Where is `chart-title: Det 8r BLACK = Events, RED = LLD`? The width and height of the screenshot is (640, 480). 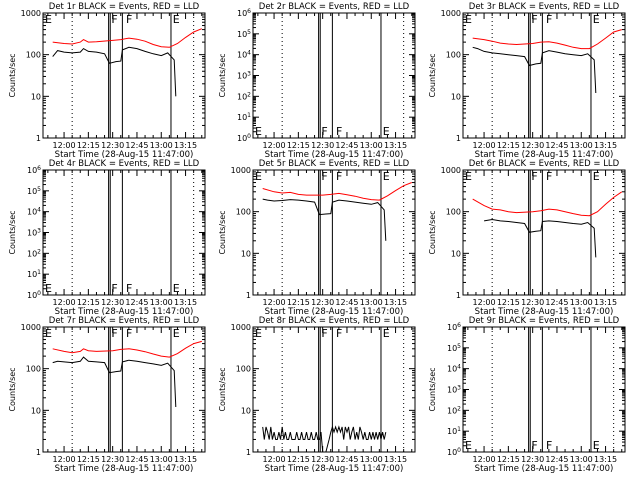
chart-title: Det 8r BLACK = Events, RED = LLD is located at coordinates (334, 321).